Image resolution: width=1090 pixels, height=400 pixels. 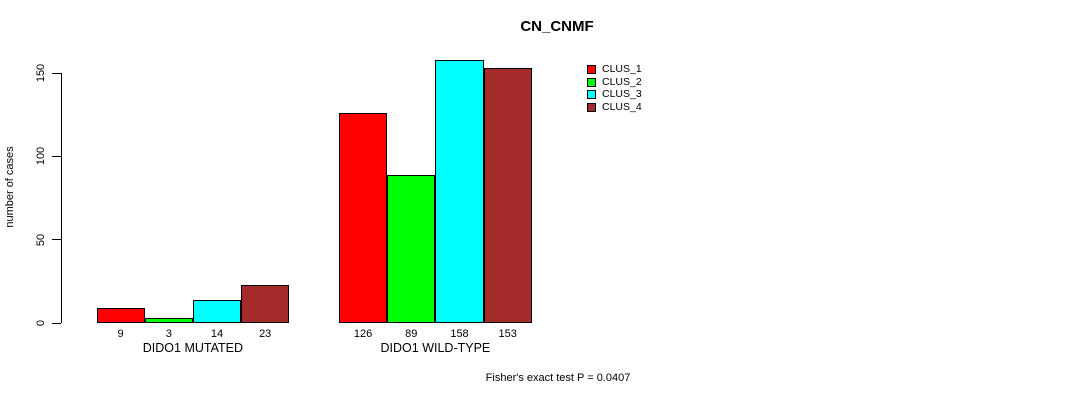 What do you see at coordinates (363, 218) in the screenshot?
I see `bar-clus_1-group2` at bounding box center [363, 218].